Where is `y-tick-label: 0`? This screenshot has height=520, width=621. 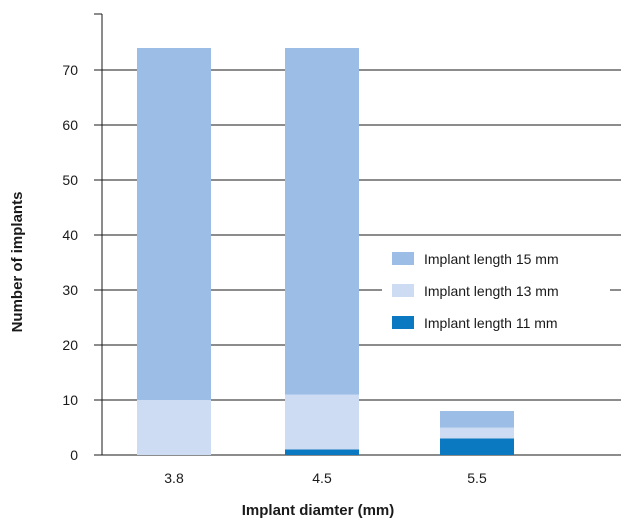
y-tick-label: 0 is located at coordinates (74, 455).